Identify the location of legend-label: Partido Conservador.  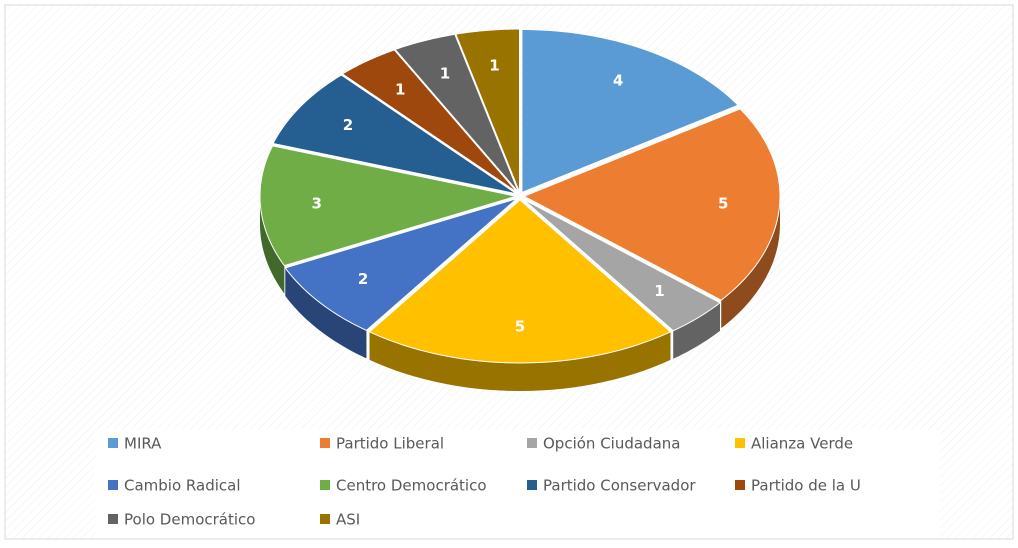
(619, 486).